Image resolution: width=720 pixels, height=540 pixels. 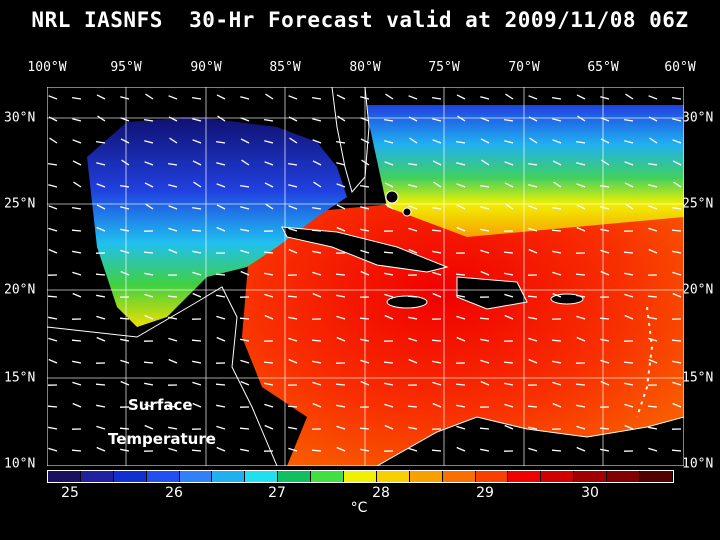 What do you see at coordinates (492, 293) in the screenshot?
I see `hispaniola` at bounding box center [492, 293].